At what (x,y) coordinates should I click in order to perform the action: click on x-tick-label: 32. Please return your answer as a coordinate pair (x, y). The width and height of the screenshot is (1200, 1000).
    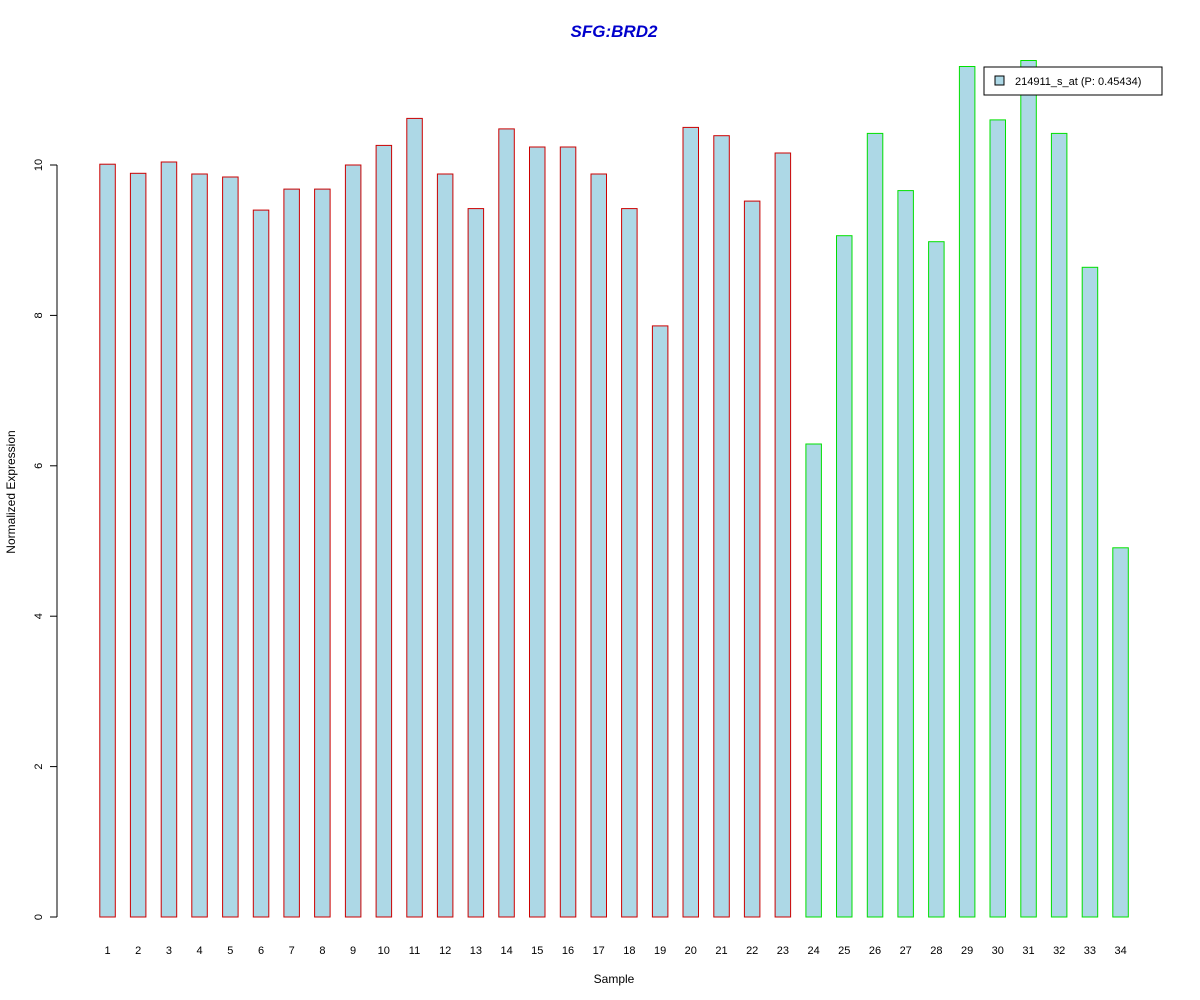
    Looking at the image, I should click on (1059, 951).